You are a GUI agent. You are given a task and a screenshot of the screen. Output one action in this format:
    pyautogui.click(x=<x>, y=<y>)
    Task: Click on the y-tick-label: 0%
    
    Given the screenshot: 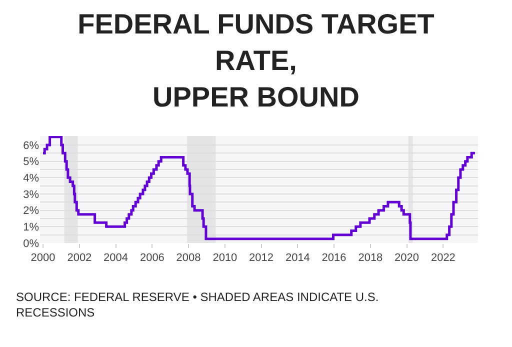 What is the action you would take?
    pyautogui.click(x=31, y=244)
    